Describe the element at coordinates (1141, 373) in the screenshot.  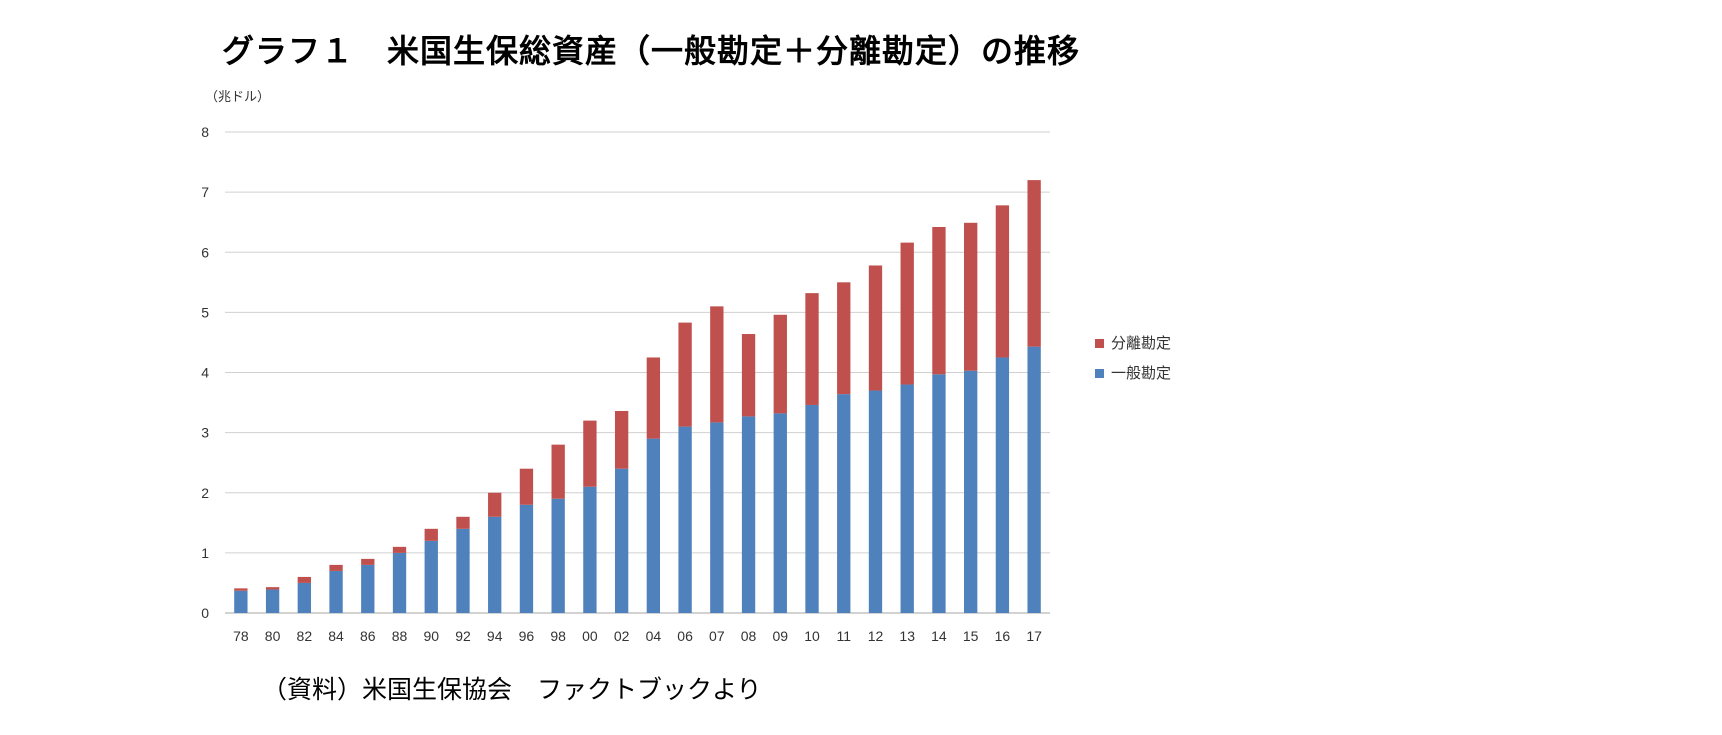
I see `legend-label: 一般勘定` at that location.